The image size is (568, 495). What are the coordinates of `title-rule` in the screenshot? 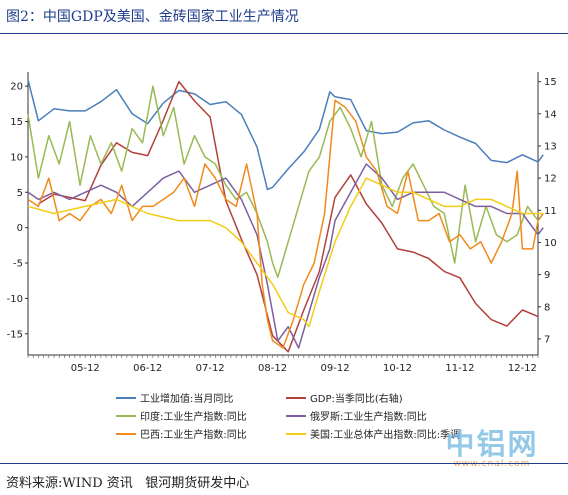 It's located at (284, 33).